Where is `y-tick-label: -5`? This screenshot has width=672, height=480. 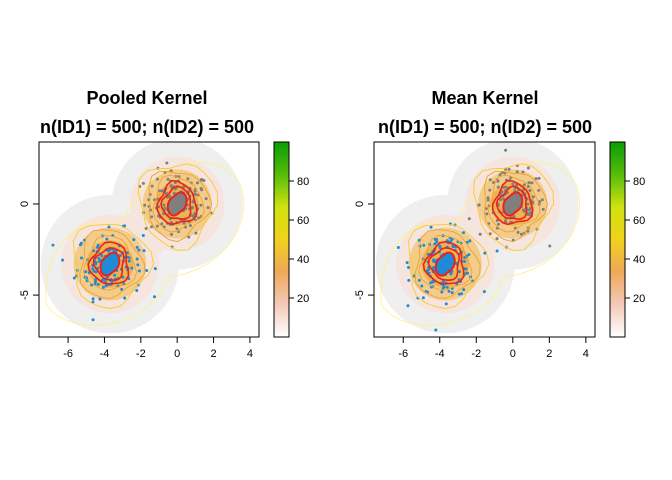 y-tick-label: -5 is located at coordinates (360, 295).